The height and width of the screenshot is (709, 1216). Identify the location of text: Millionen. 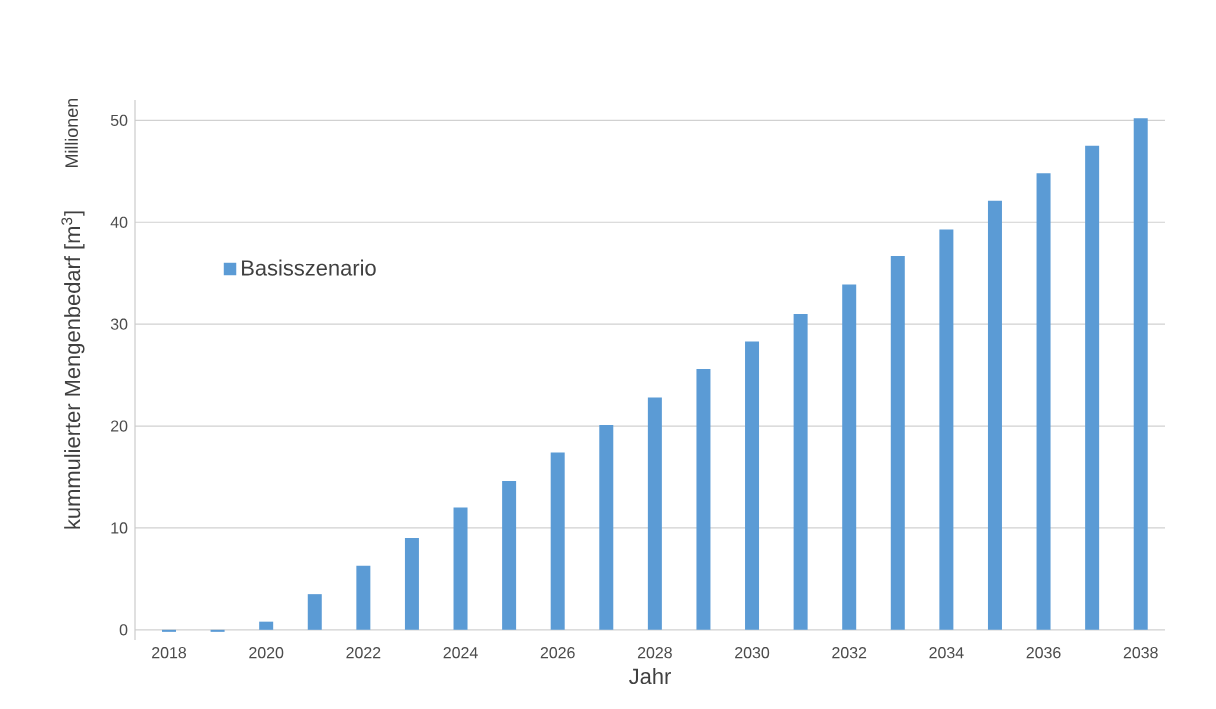
(71, 133).